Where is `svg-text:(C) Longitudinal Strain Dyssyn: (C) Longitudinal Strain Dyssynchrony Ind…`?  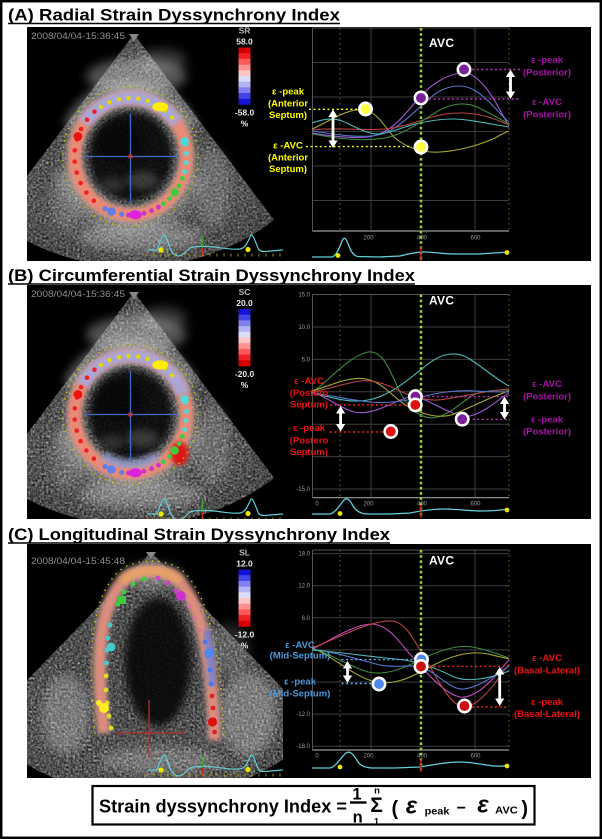
svg-text:(C) Longitudinal Strain Dyssyn: (C) Longitudinal Strain Dyssynchrony Ind… is located at coordinates (199, 534).